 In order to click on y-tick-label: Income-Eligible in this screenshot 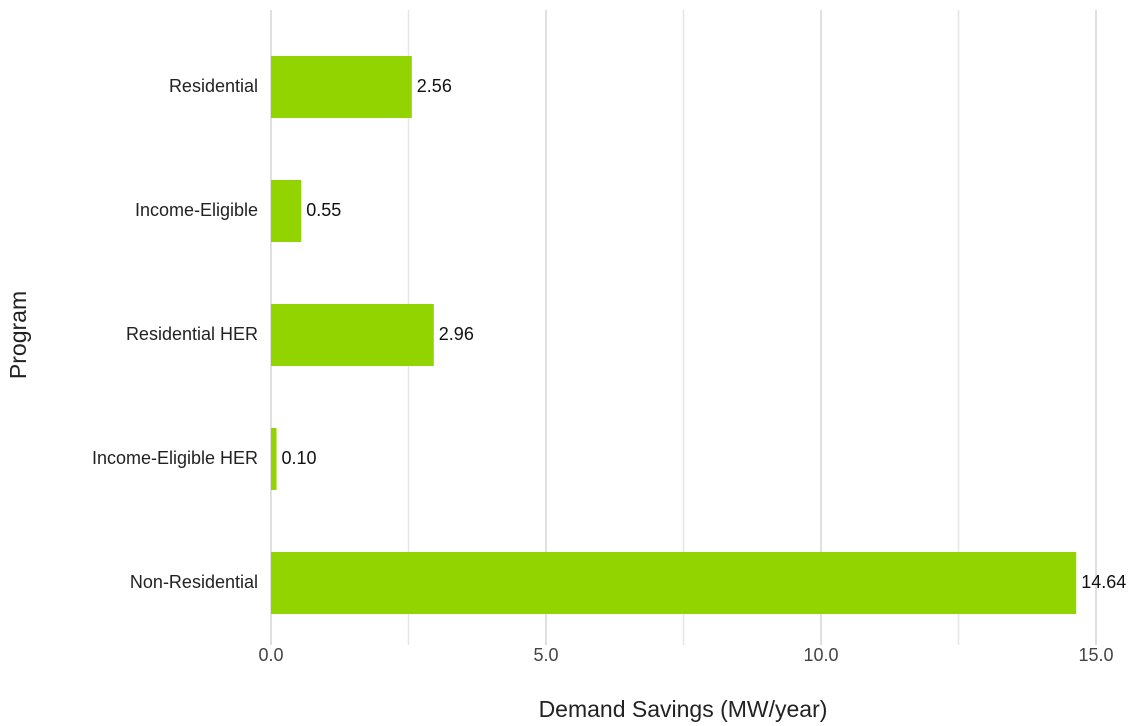, I will do `click(196, 210)`.